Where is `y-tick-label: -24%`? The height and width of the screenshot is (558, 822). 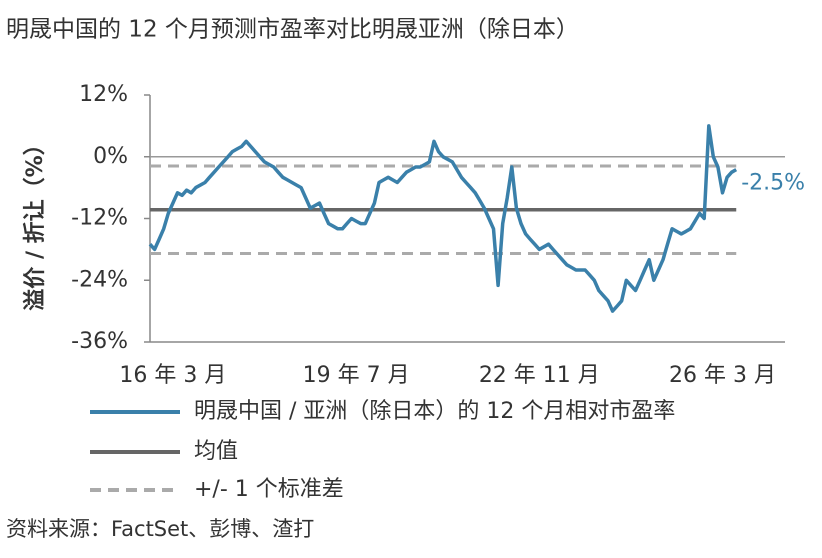 y-tick-label: -24% is located at coordinates (99, 279).